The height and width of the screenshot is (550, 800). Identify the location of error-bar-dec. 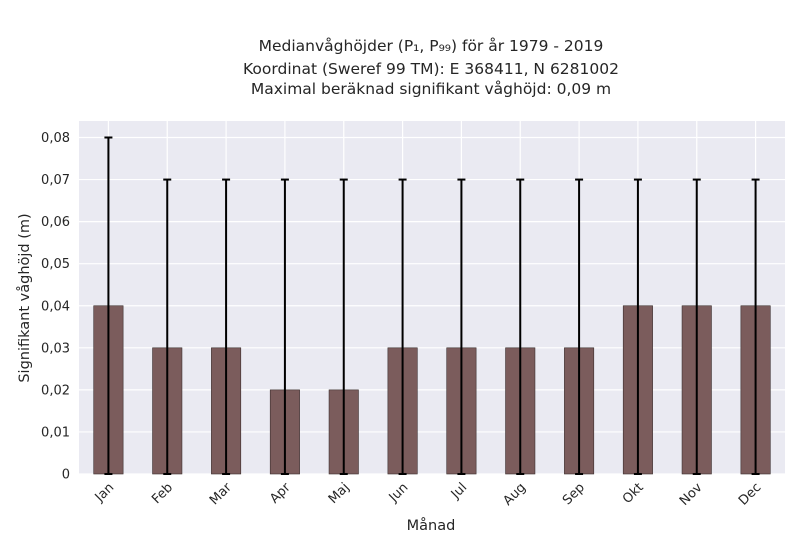
(755, 326).